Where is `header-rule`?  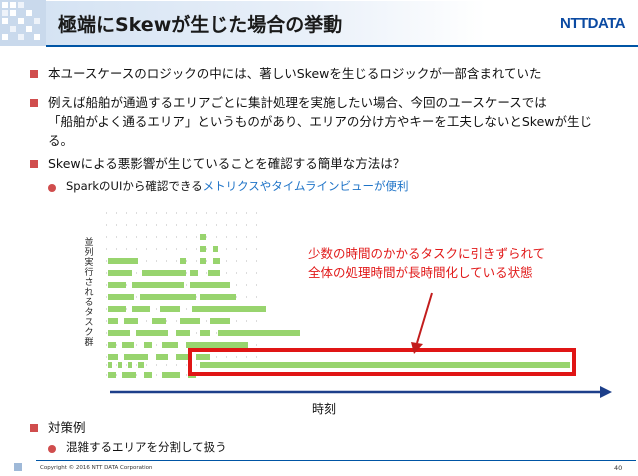 header-rule is located at coordinates (342, 46).